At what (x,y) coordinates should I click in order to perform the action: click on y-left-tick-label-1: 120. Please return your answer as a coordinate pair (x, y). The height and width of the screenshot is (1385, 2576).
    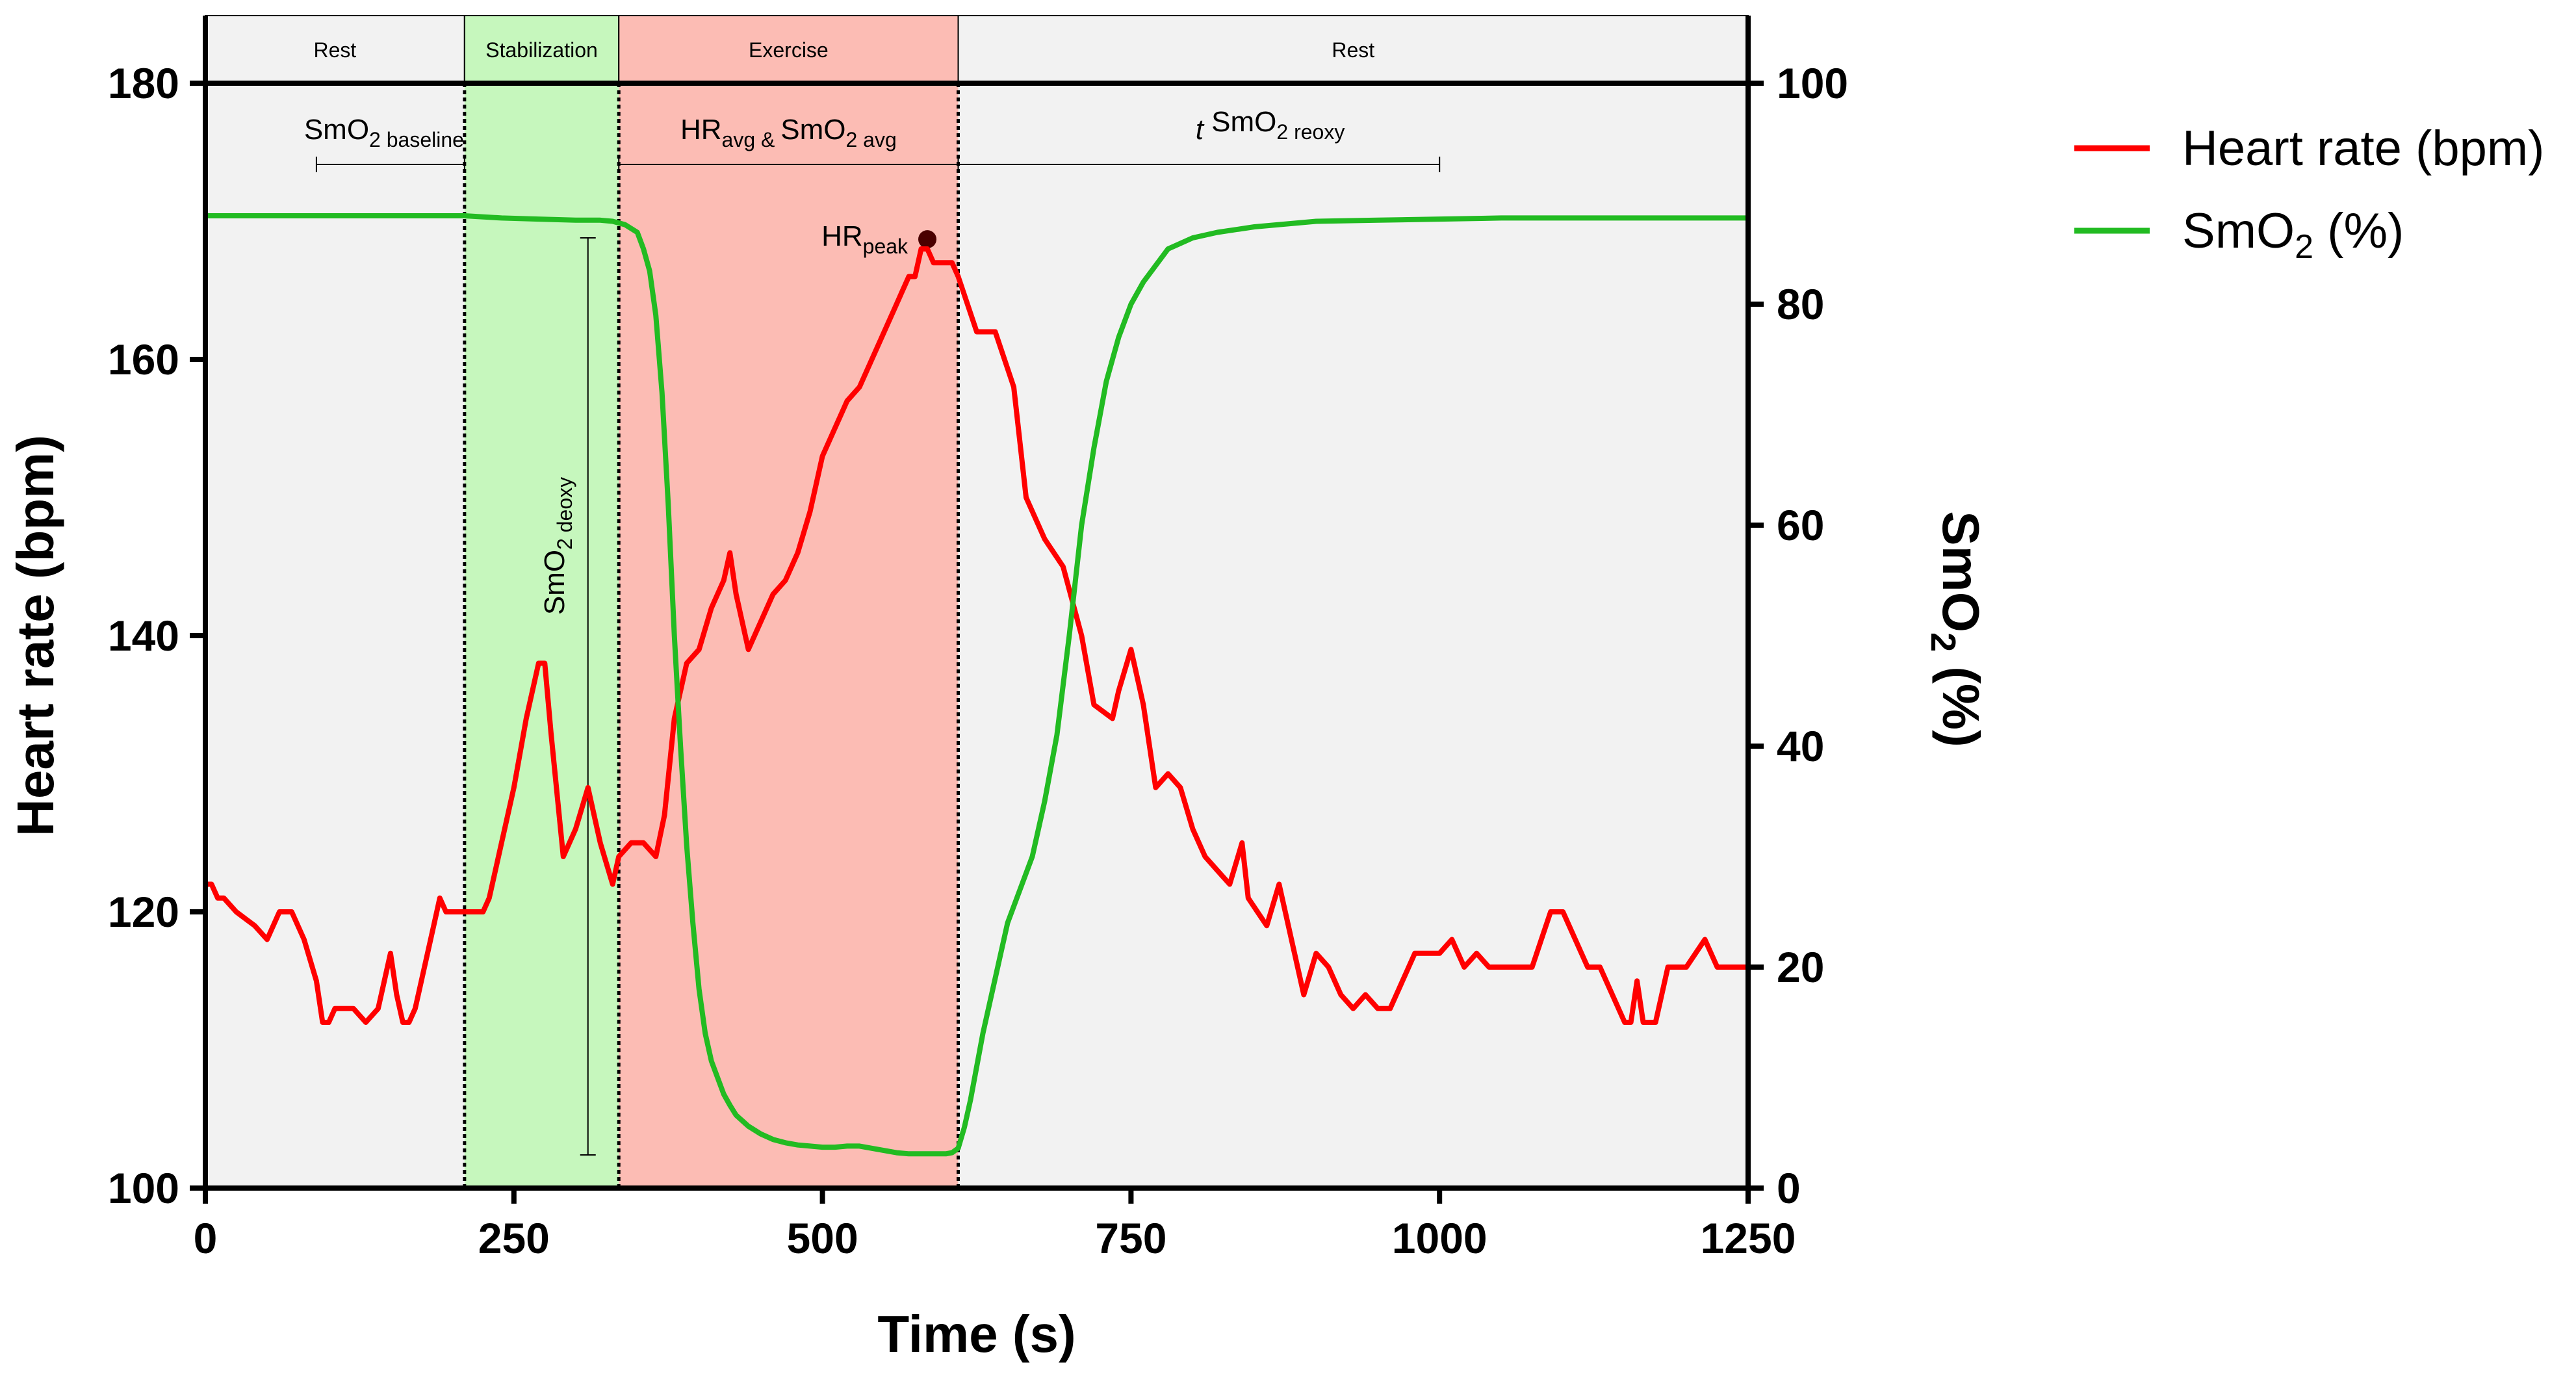
    Looking at the image, I should click on (144, 912).